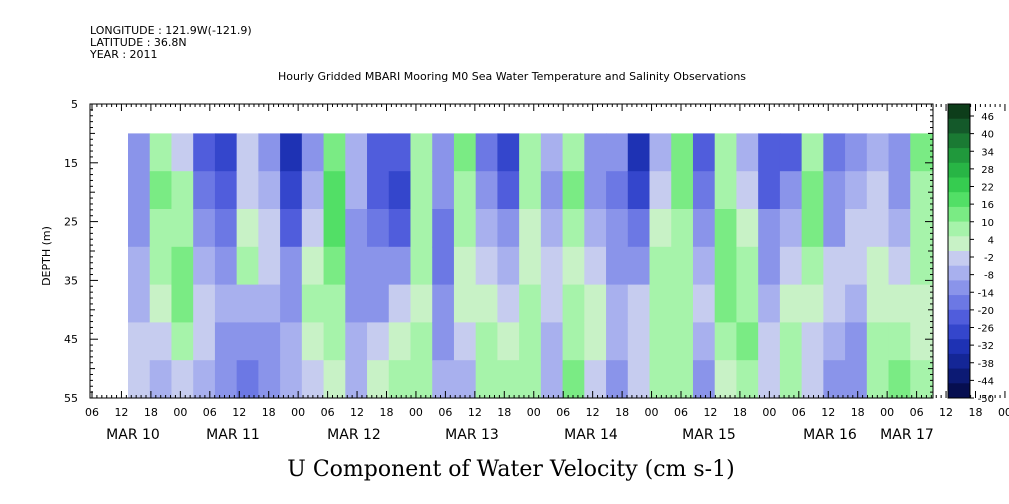  What do you see at coordinates (71, 280) in the screenshot?
I see `y-tick-label: 35` at bounding box center [71, 280].